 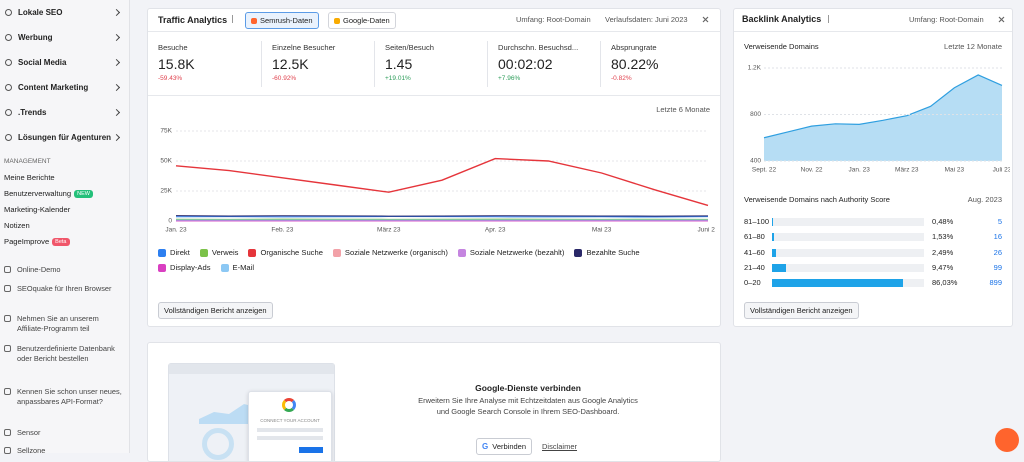 What do you see at coordinates (282, 230) in the screenshot?
I see `x-tick-label: Feb. 23` at bounding box center [282, 230].